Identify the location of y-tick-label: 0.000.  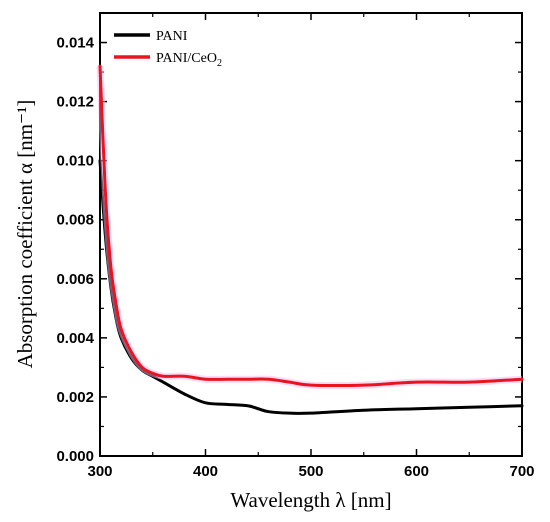
(75, 456).